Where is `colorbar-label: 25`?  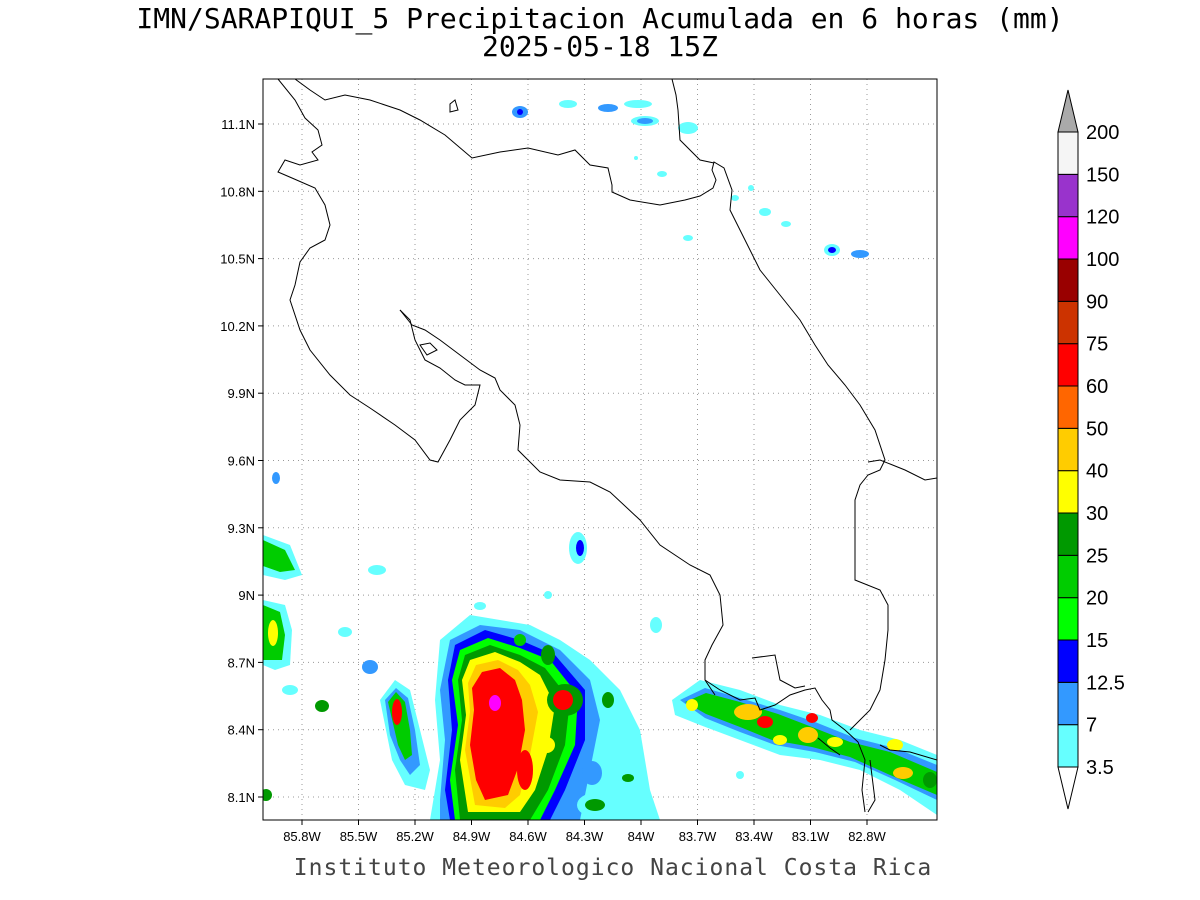 colorbar-label: 25 is located at coordinates (1097, 556).